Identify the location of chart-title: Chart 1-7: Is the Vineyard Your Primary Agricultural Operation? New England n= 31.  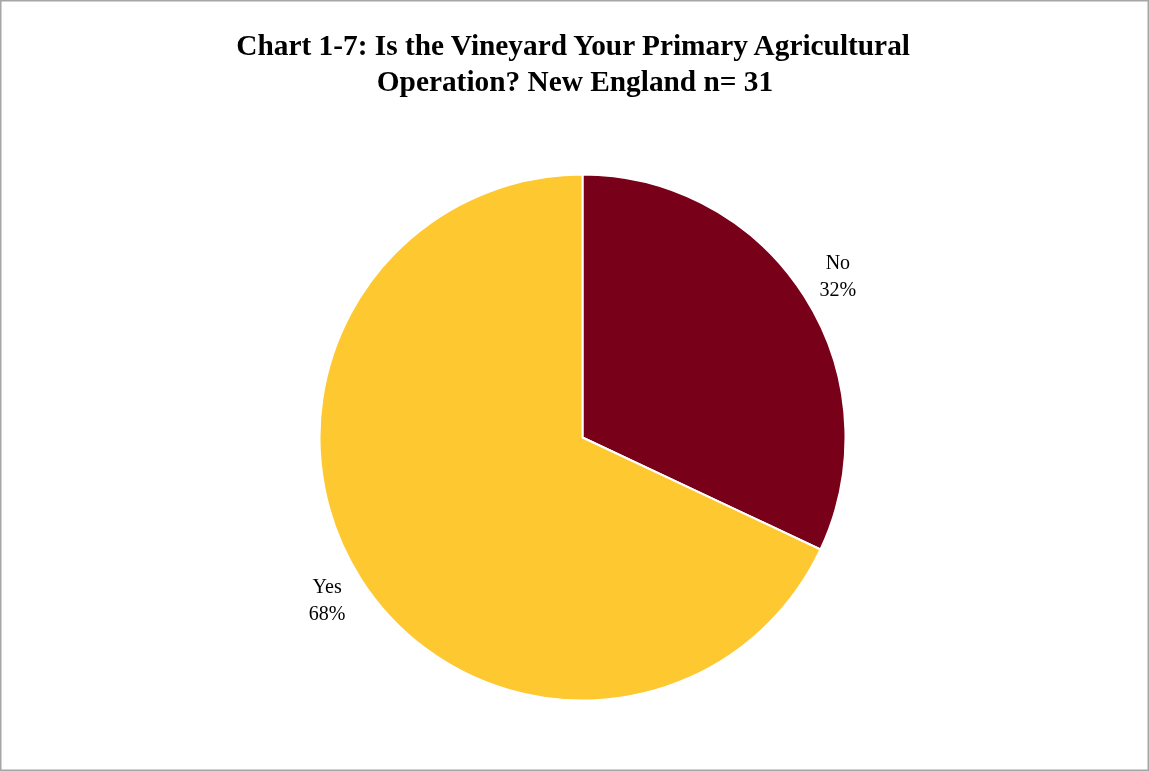
(573, 63).